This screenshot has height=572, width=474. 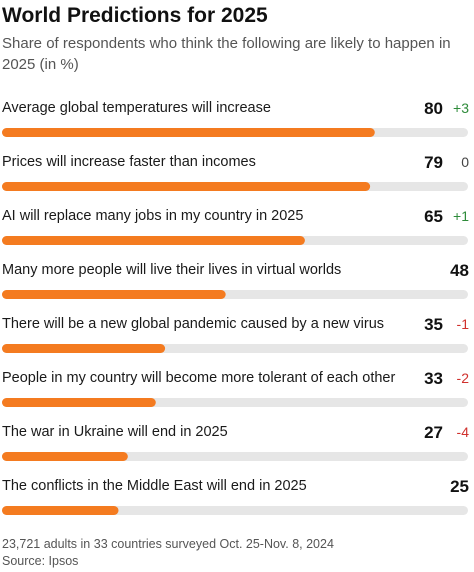 I want to click on value-label: 80, so click(x=433, y=108).